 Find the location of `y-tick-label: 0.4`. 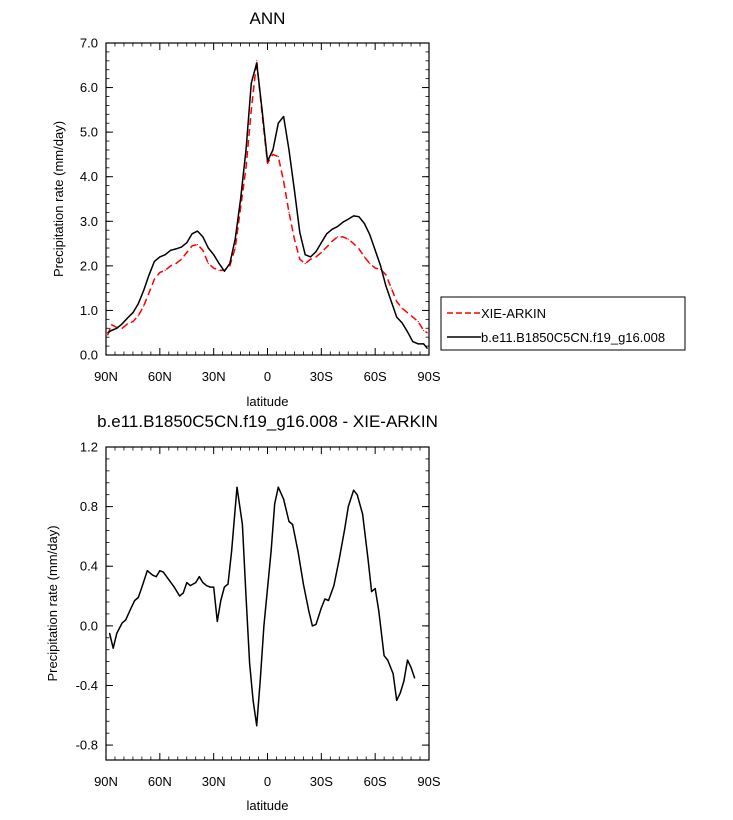

y-tick-label: 0.4 is located at coordinates (89, 566).